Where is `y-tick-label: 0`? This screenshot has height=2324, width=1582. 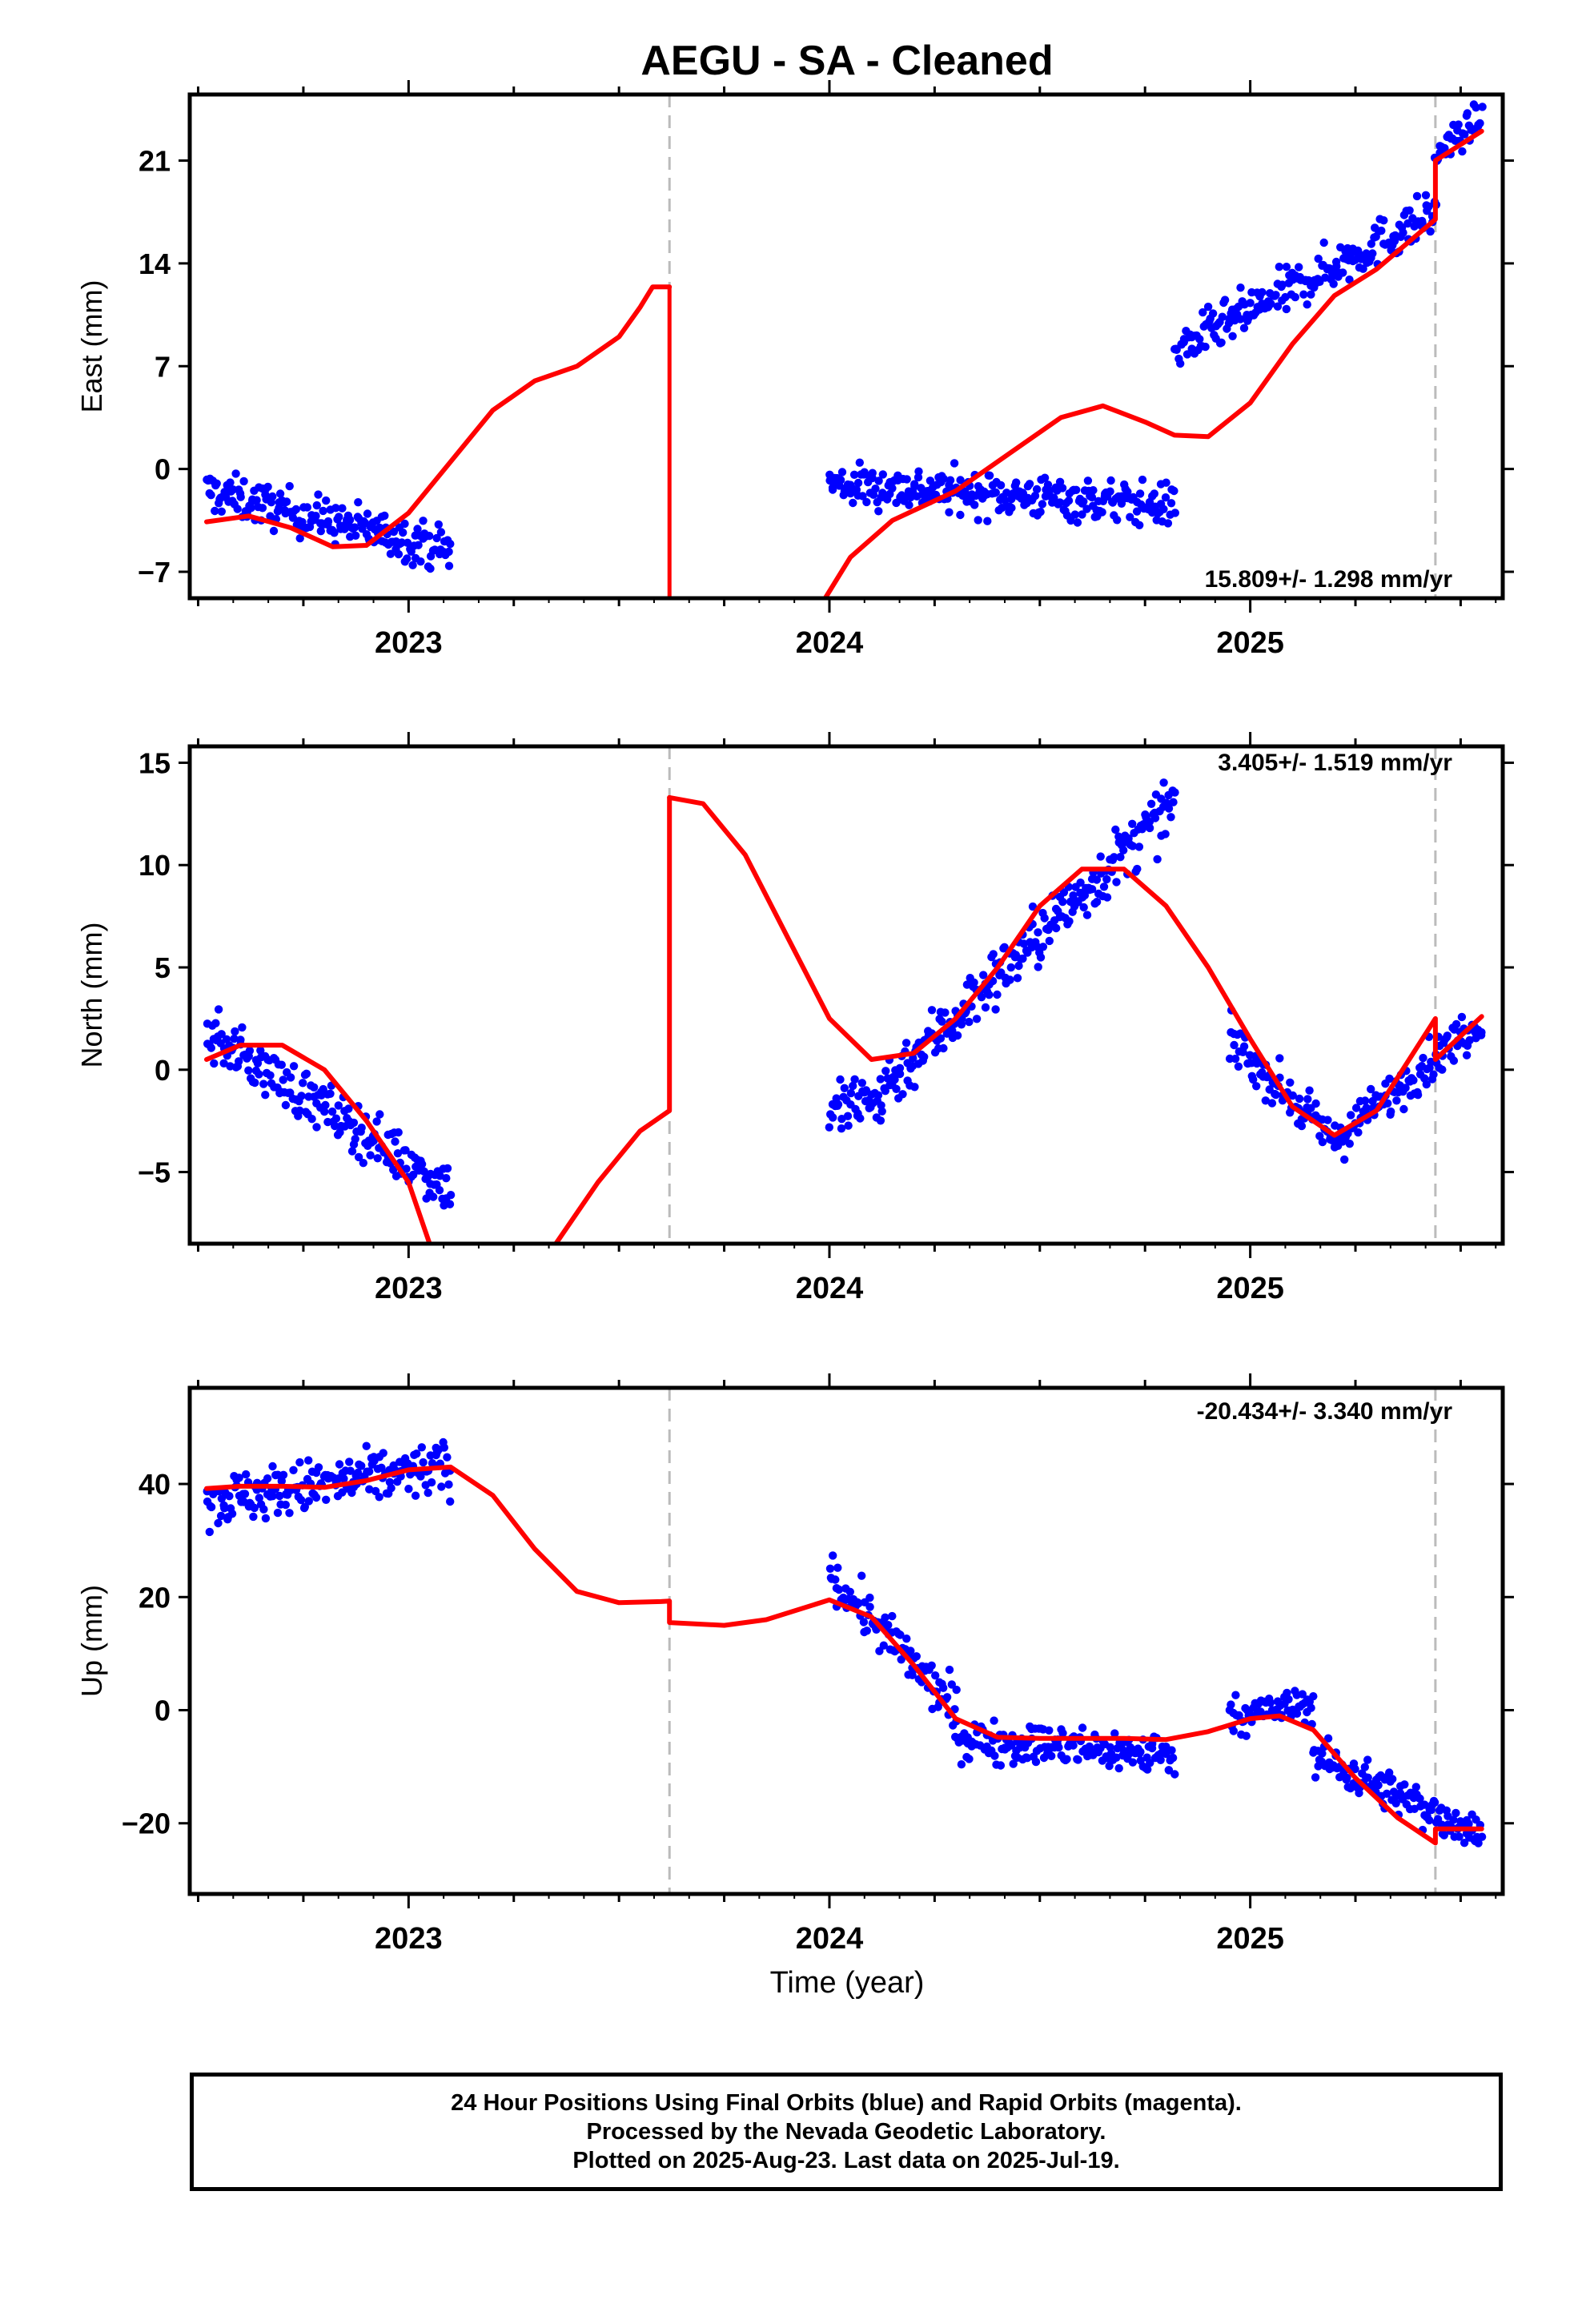 y-tick-label: 0 is located at coordinates (163, 1711).